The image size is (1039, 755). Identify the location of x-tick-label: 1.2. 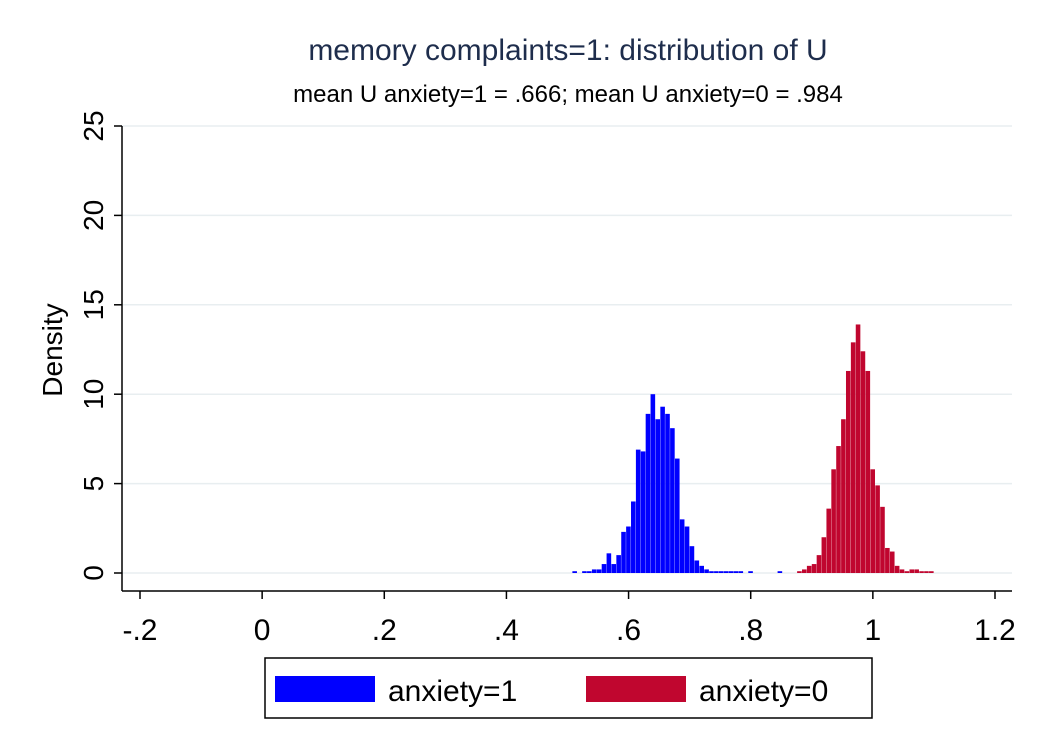
(995, 630).